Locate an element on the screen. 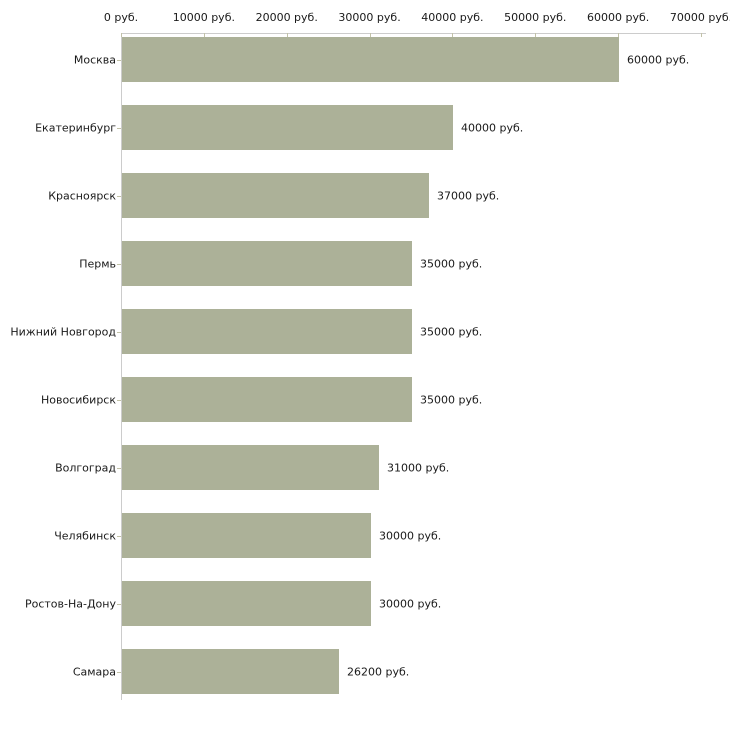 This screenshot has height=730, width=730. value-label: 31000 руб. is located at coordinates (418, 467).